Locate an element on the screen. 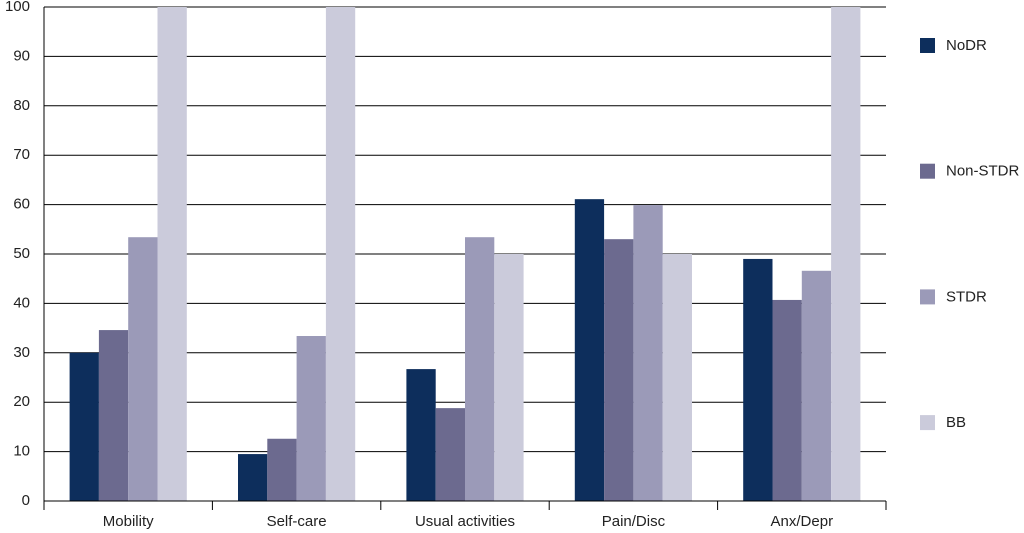 The image size is (1024, 533). y-tick-label: 10 is located at coordinates (21, 451).